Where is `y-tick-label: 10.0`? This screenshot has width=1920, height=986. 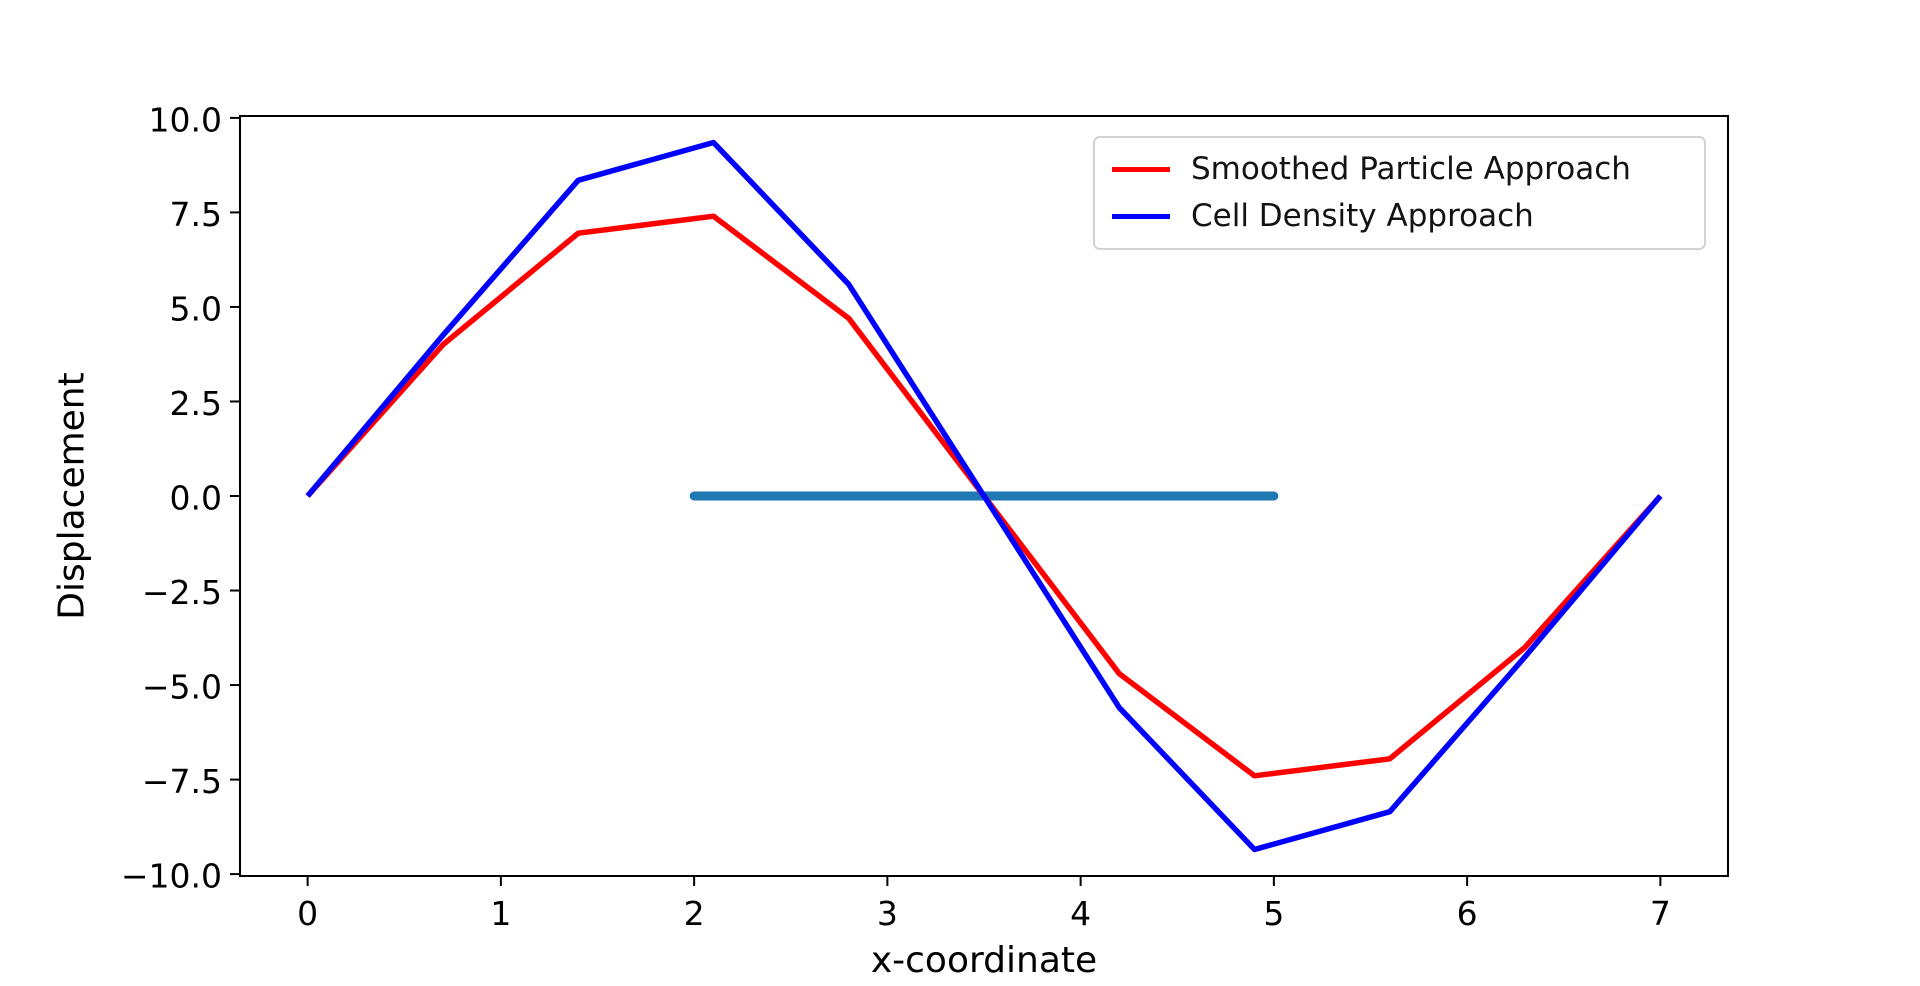
y-tick-label: 10.0 is located at coordinates (185, 119).